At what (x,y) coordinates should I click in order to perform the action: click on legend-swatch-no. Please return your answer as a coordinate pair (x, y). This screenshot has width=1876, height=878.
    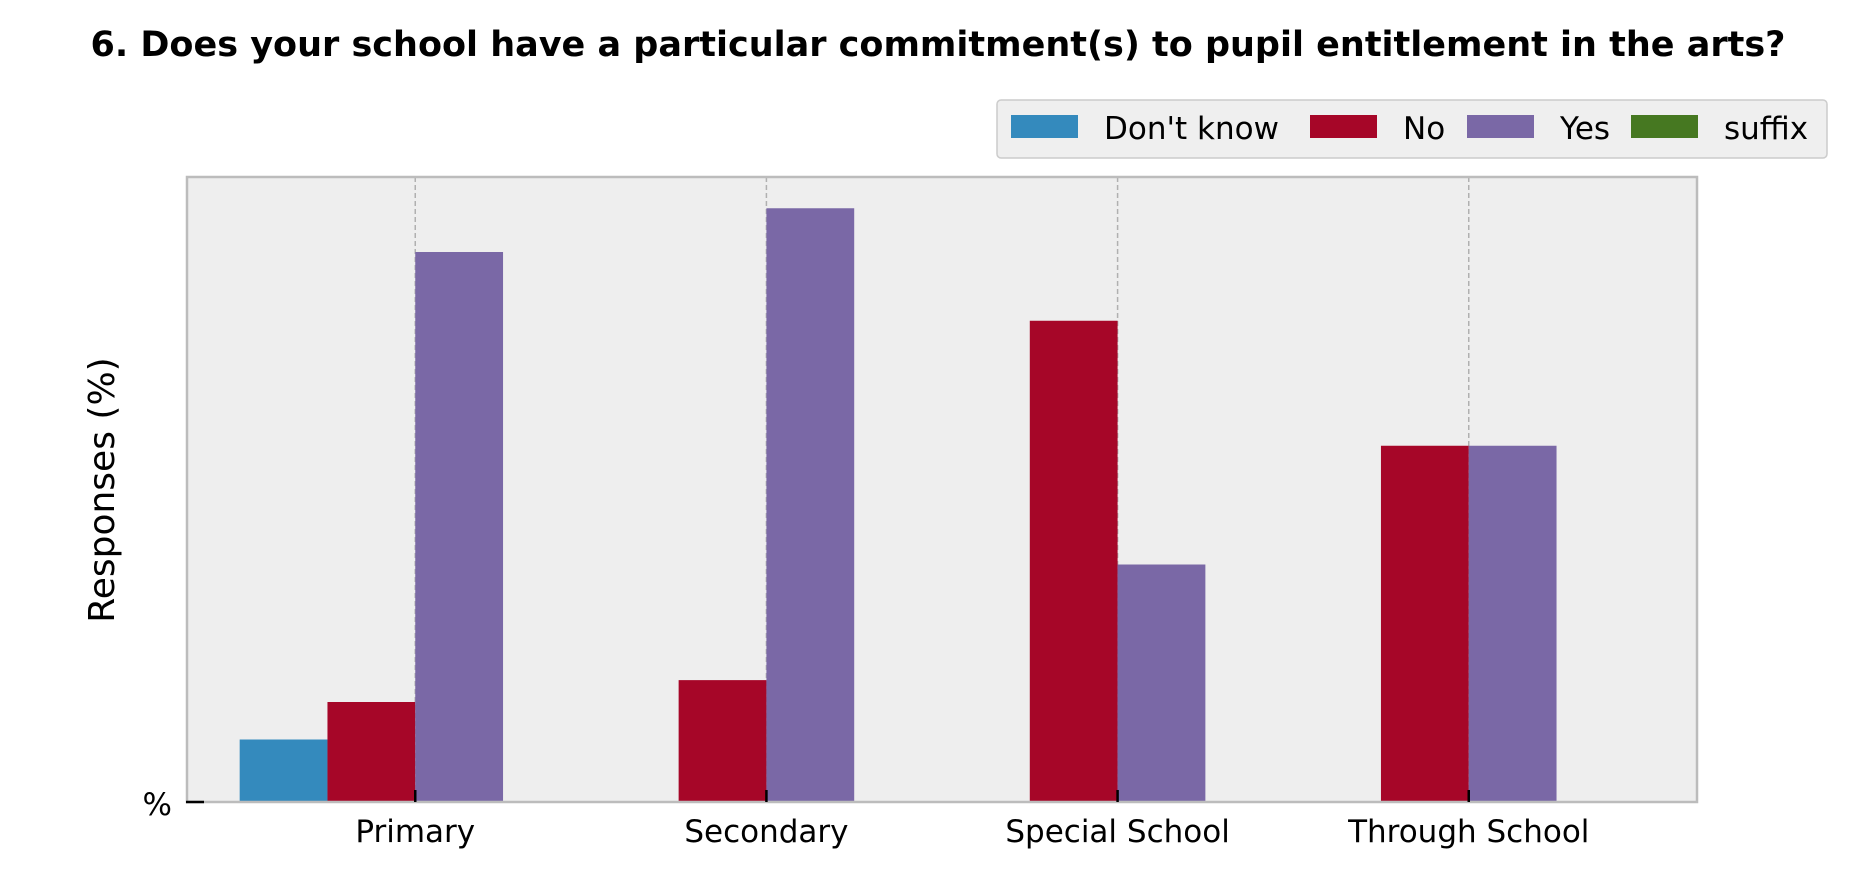
    Looking at the image, I should click on (1343, 126).